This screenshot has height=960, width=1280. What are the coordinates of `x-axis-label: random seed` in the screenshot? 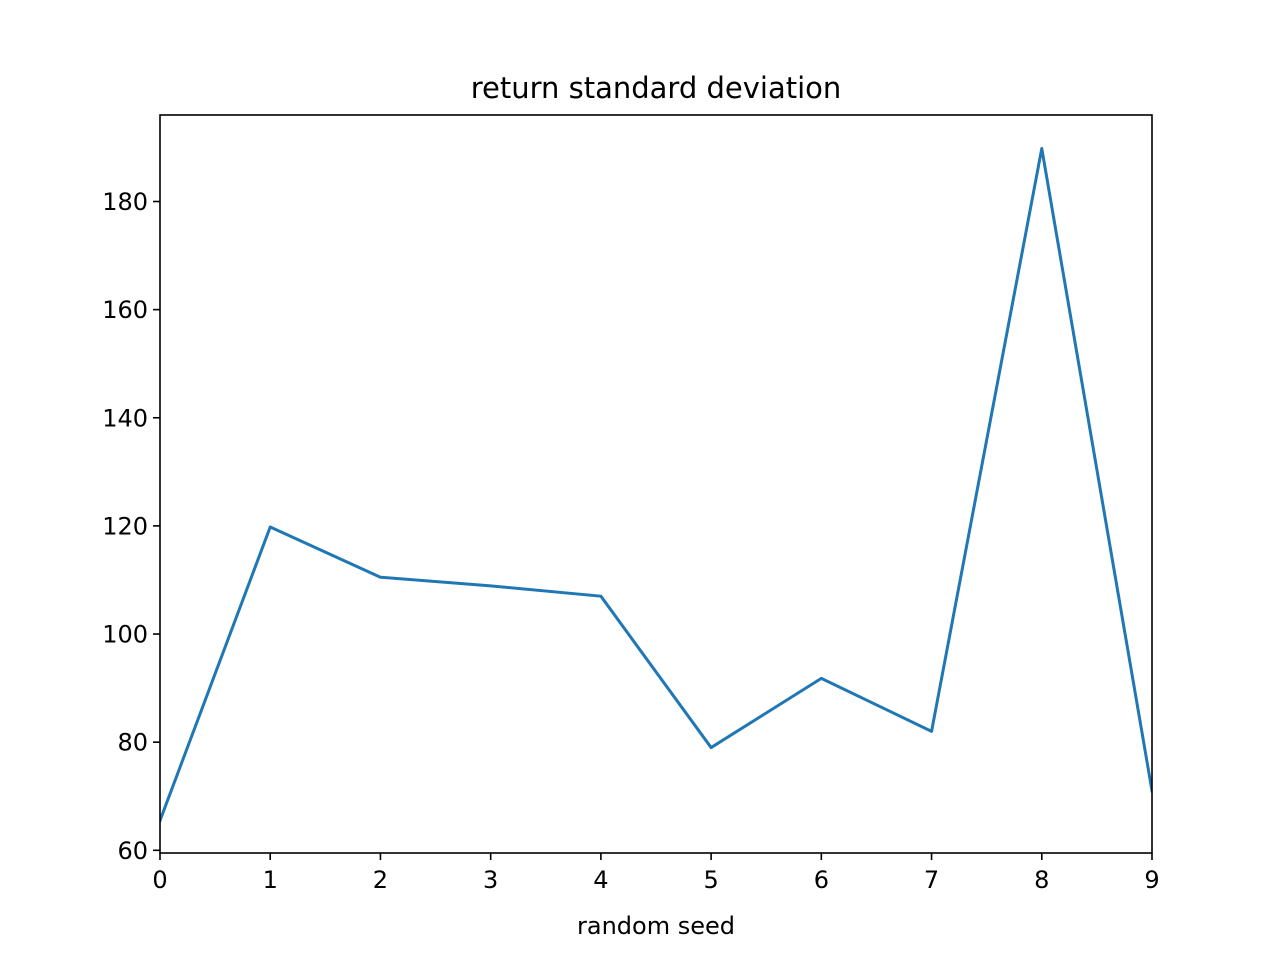 It's located at (656, 926).